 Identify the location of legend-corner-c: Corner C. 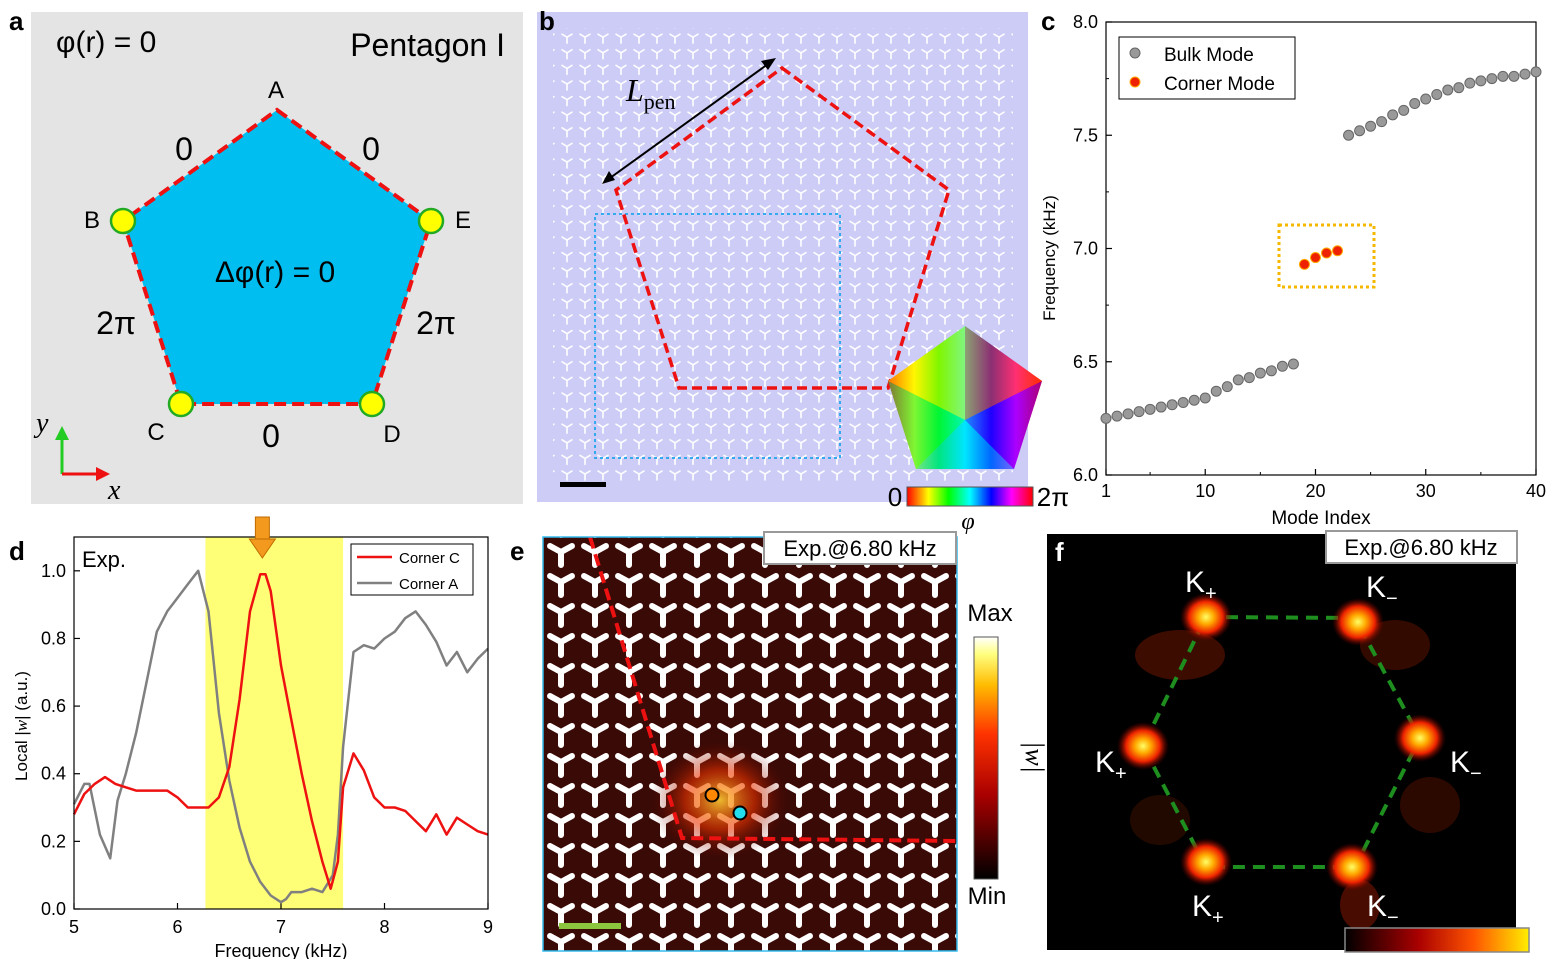
(429, 558).